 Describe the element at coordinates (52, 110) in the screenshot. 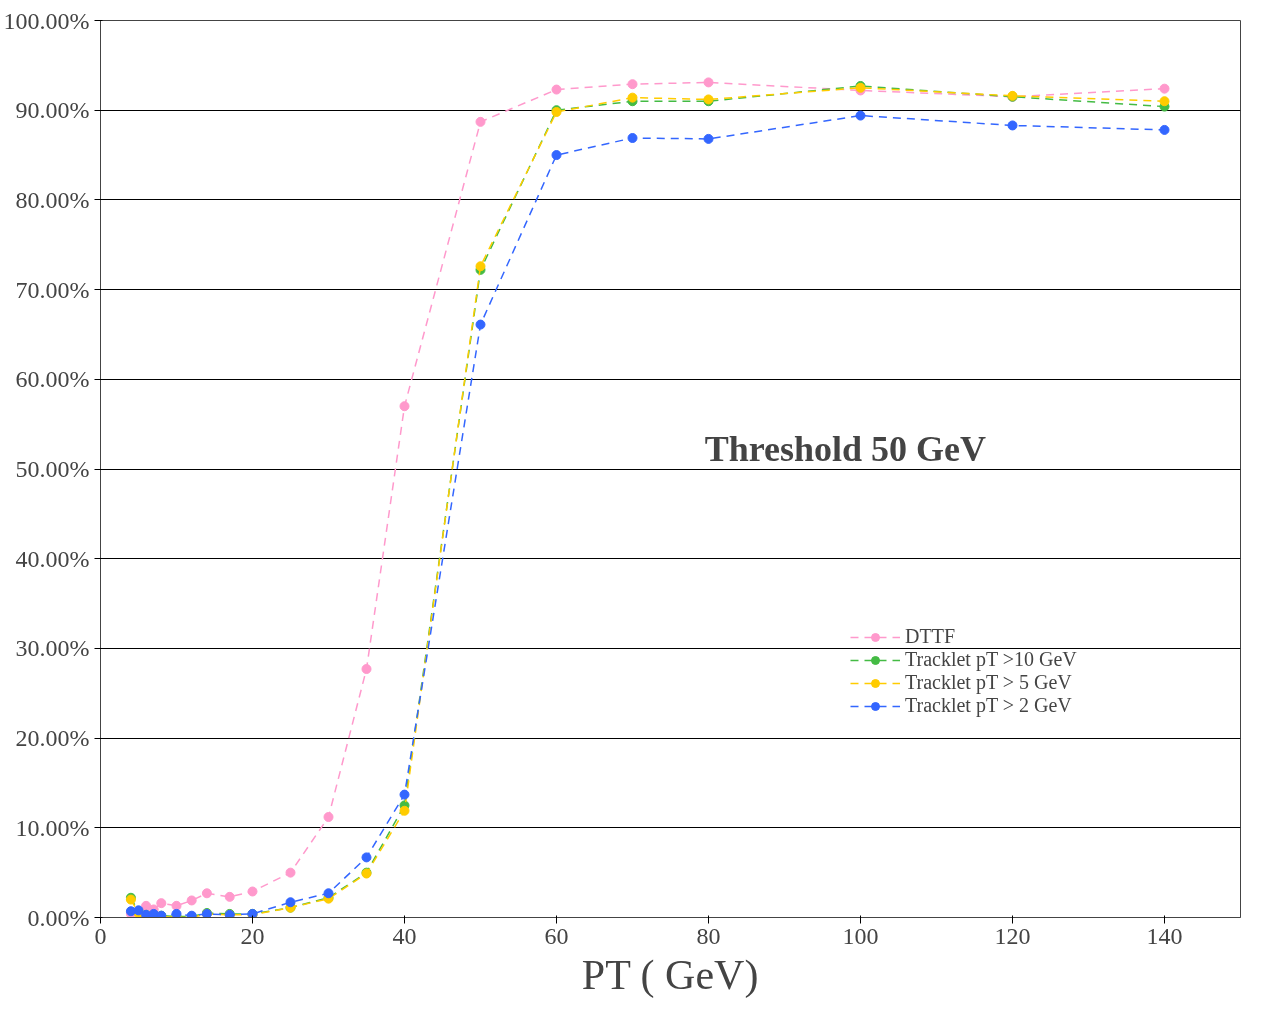

I see `y-tick-label: 90.00%` at that location.